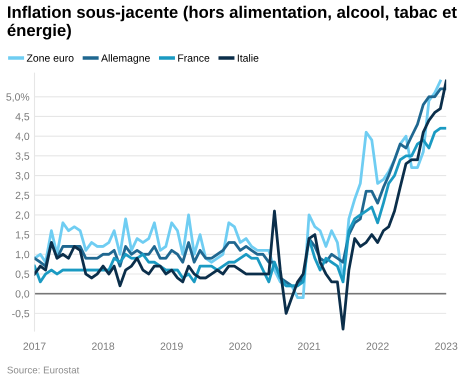  What do you see at coordinates (22, 117) in the screenshot?
I see `y-tick-label: 4,5` at bounding box center [22, 117].